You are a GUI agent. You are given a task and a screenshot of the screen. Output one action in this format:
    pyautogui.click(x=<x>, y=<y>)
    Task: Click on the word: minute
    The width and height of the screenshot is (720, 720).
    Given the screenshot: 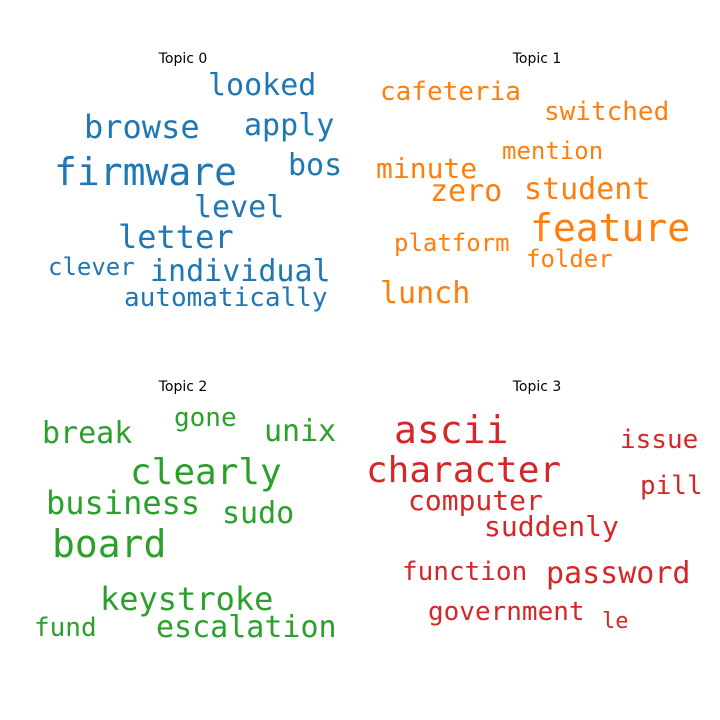 What is the action you would take?
    pyautogui.click(x=427, y=168)
    